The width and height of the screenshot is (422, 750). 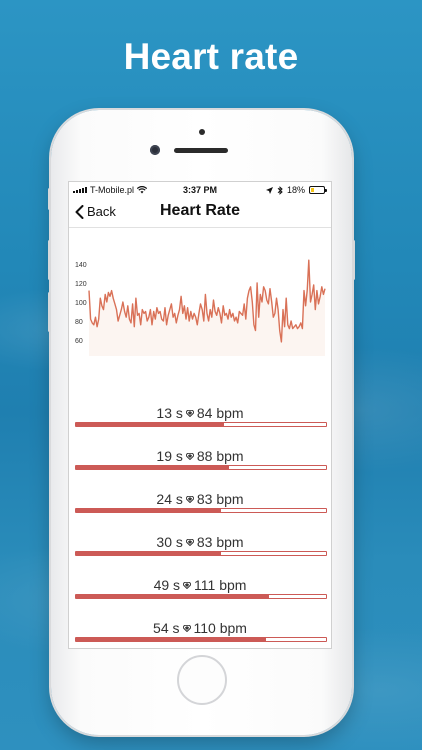 I want to click on y-tick-label: 80, so click(x=79, y=322).